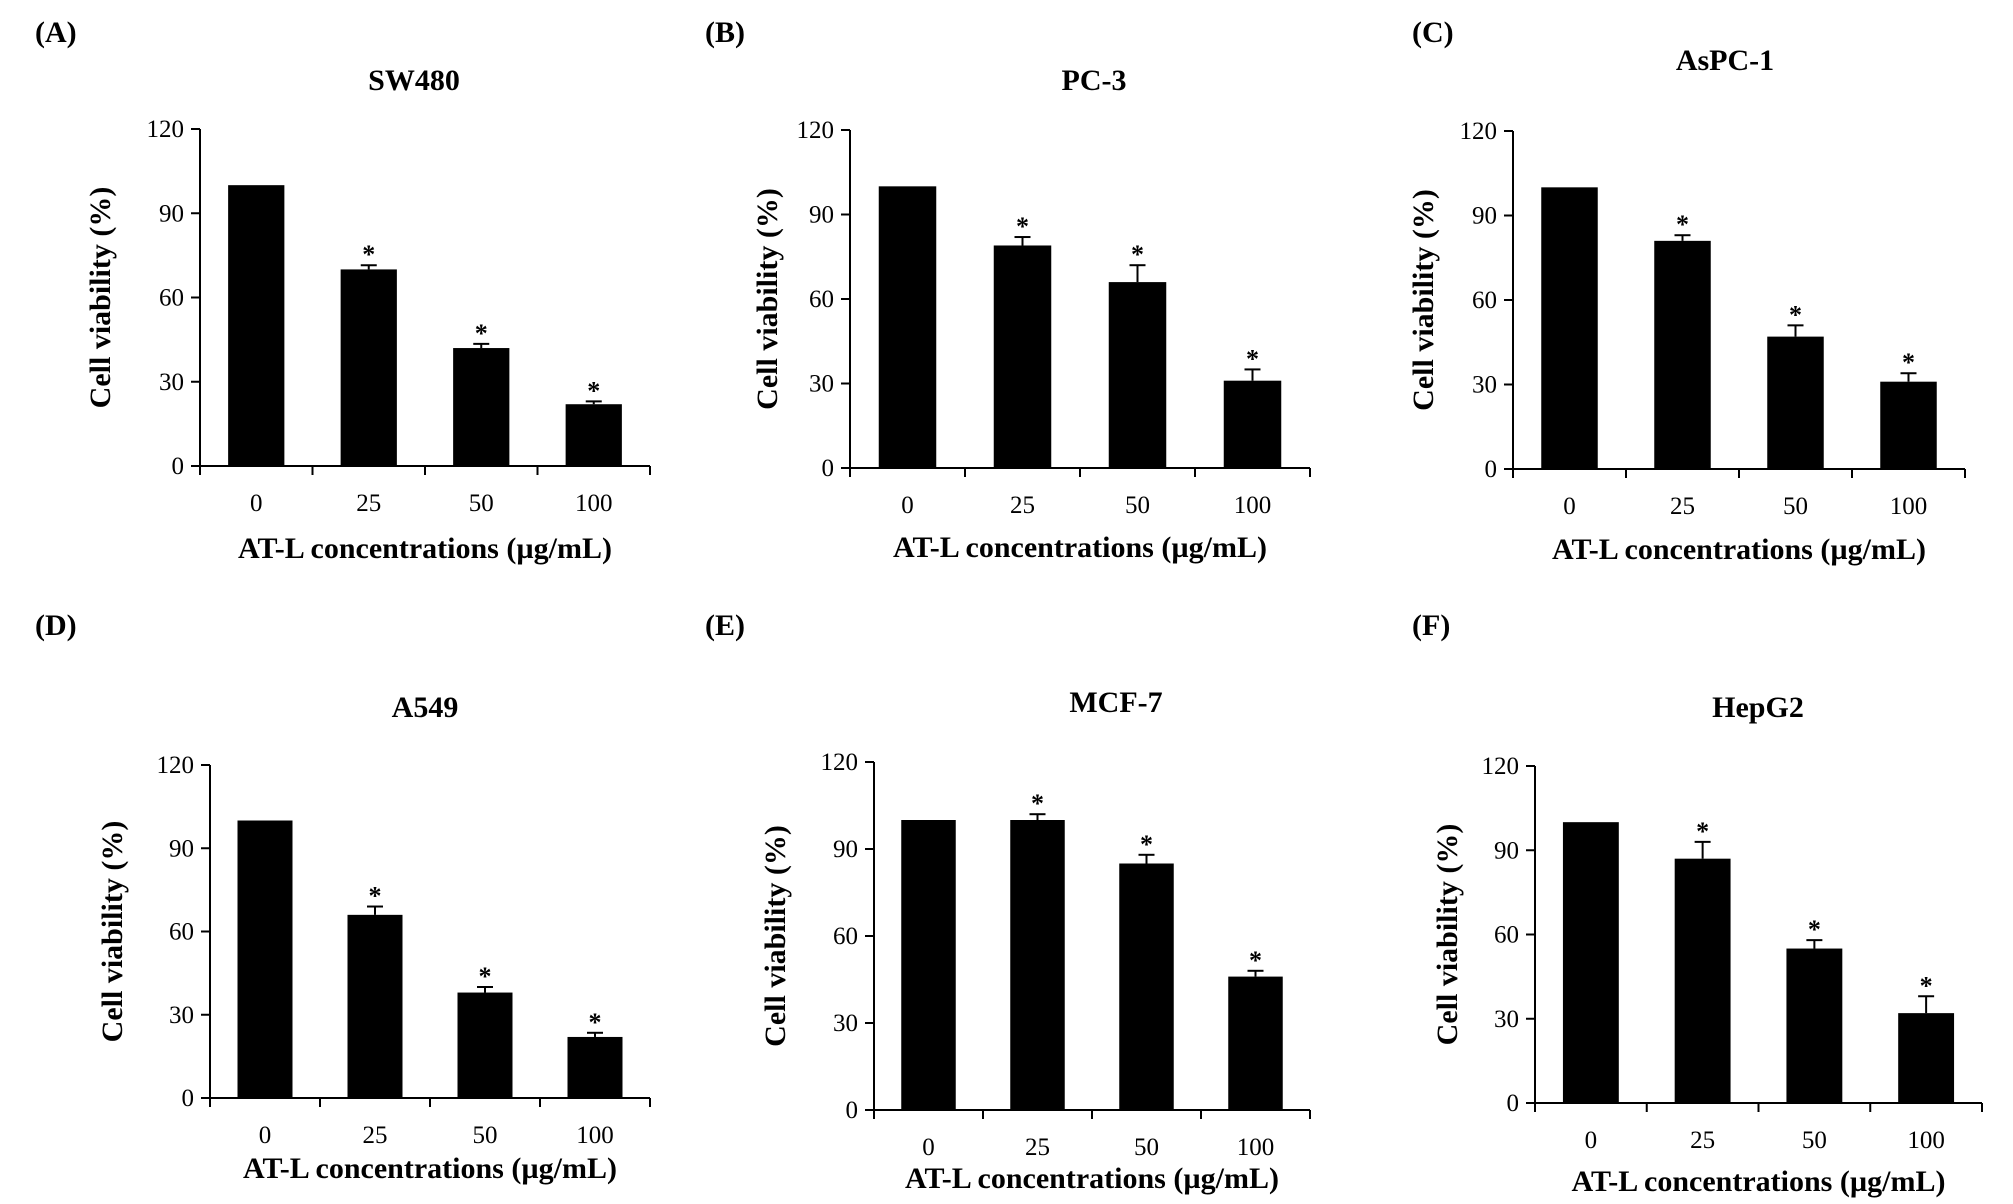 Image resolution: width=2013 pixels, height=1204 pixels. I want to click on panel-label: (D), so click(56, 625).